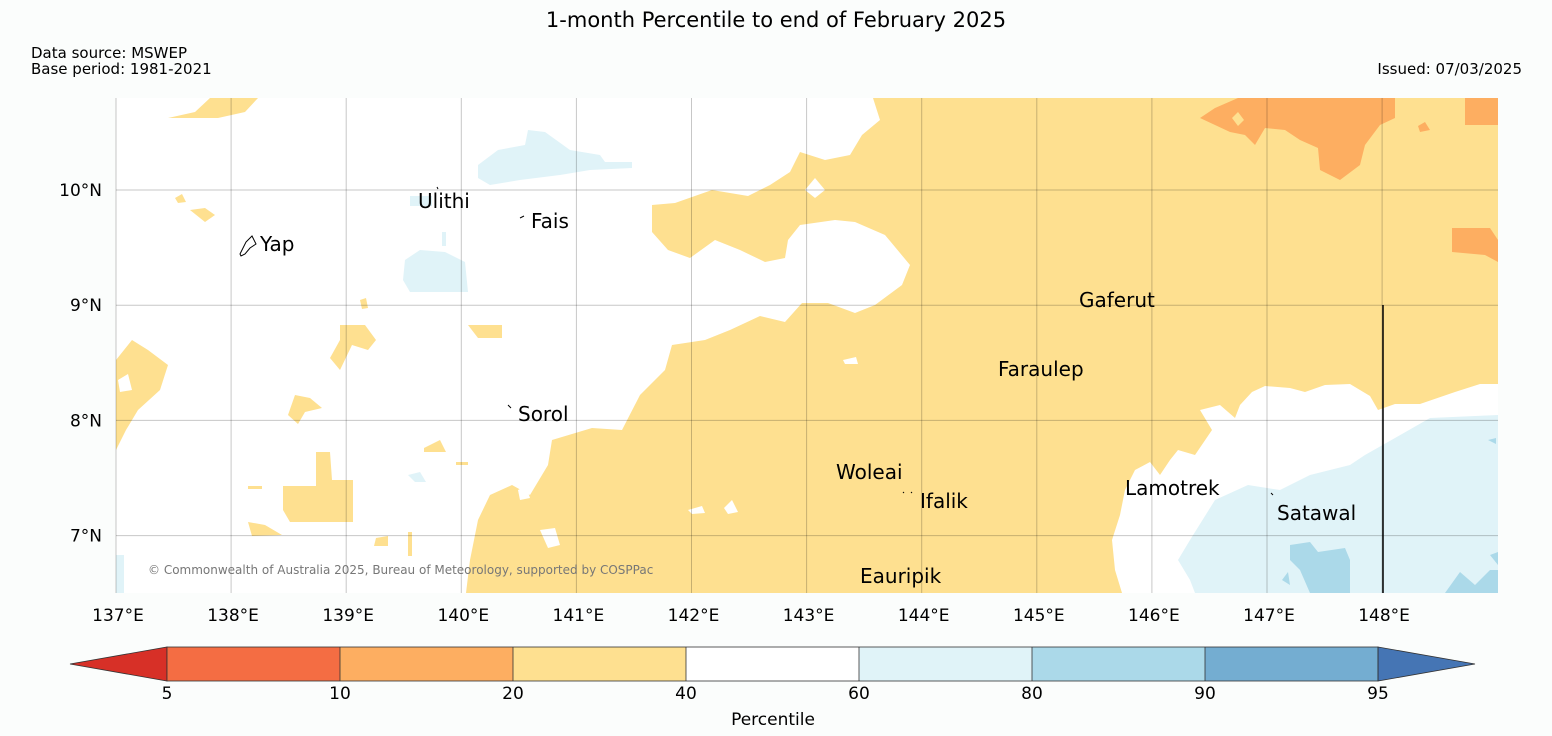 The height and width of the screenshot is (736, 1552). I want to click on ifalik-island-shape, so click(907, 492).